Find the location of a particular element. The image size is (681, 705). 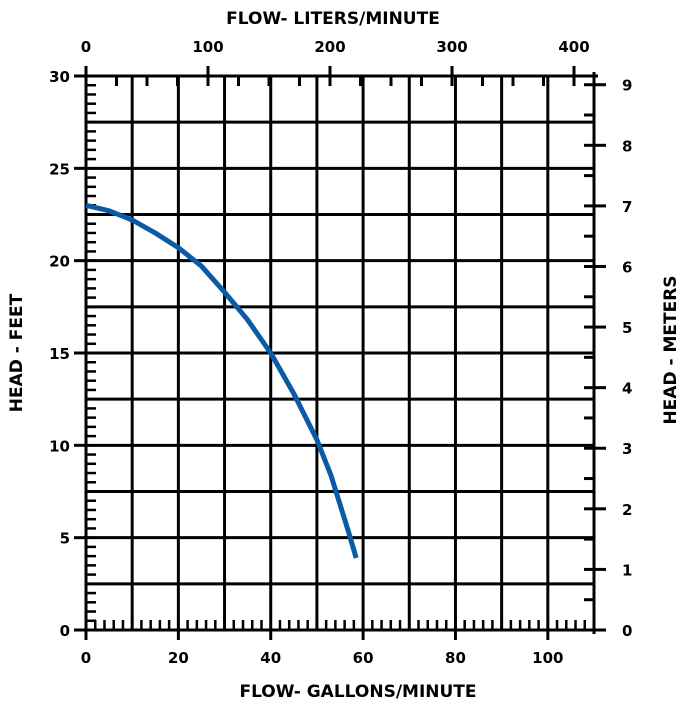

left-tick-label: 25 is located at coordinates (59, 169).